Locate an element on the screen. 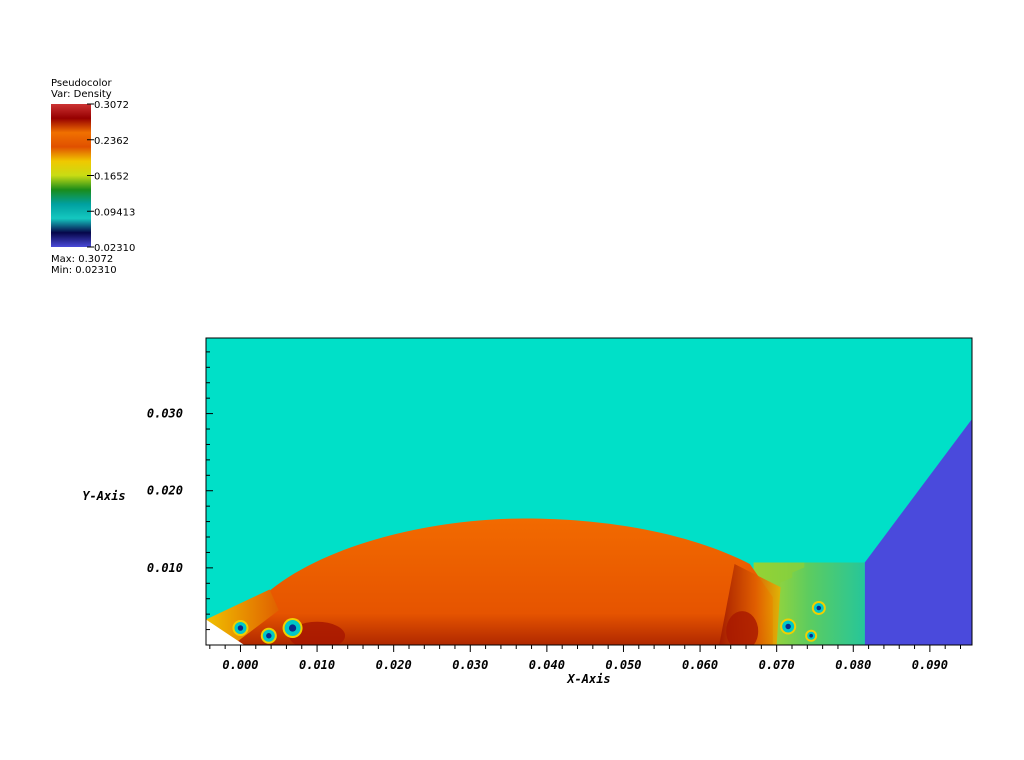 Image resolution: width=1024 pixels, height=760 pixels. x-tick-label: 0.010 is located at coordinates (317, 665).